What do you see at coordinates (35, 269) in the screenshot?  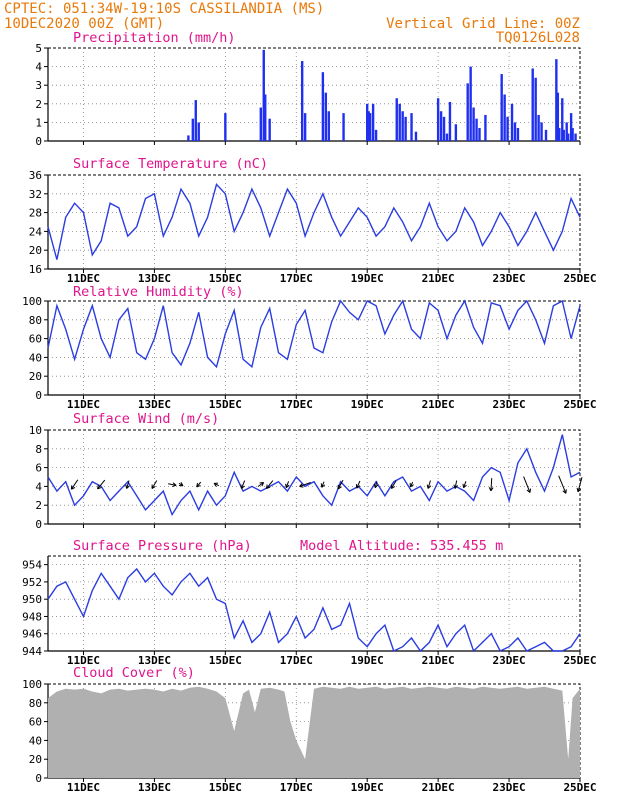 I see `temp-ytick-label: 16` at bounding box center [35, 269].